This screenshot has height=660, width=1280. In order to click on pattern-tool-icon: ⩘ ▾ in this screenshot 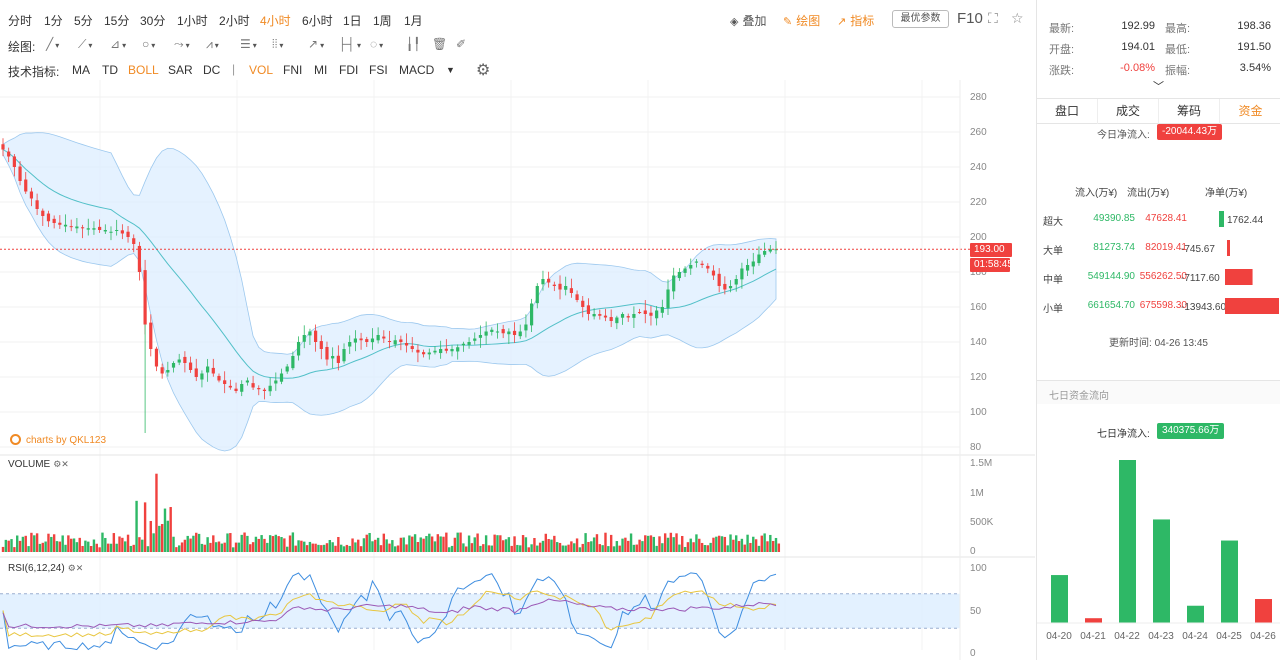, I will do `click(212, 44)`.